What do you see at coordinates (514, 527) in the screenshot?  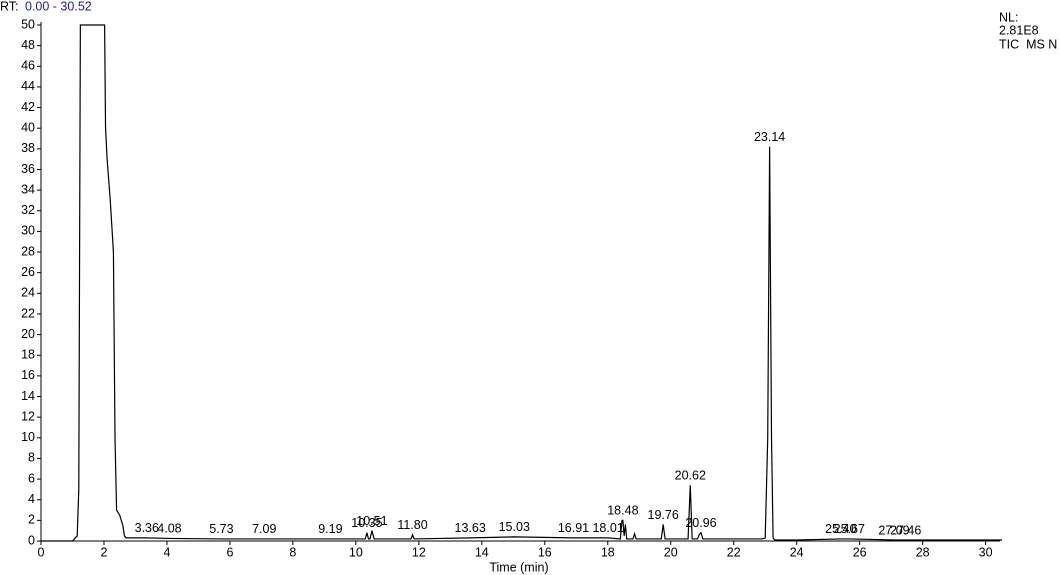 I see `peak-label: 15.03` at bounding box center [514, 527].